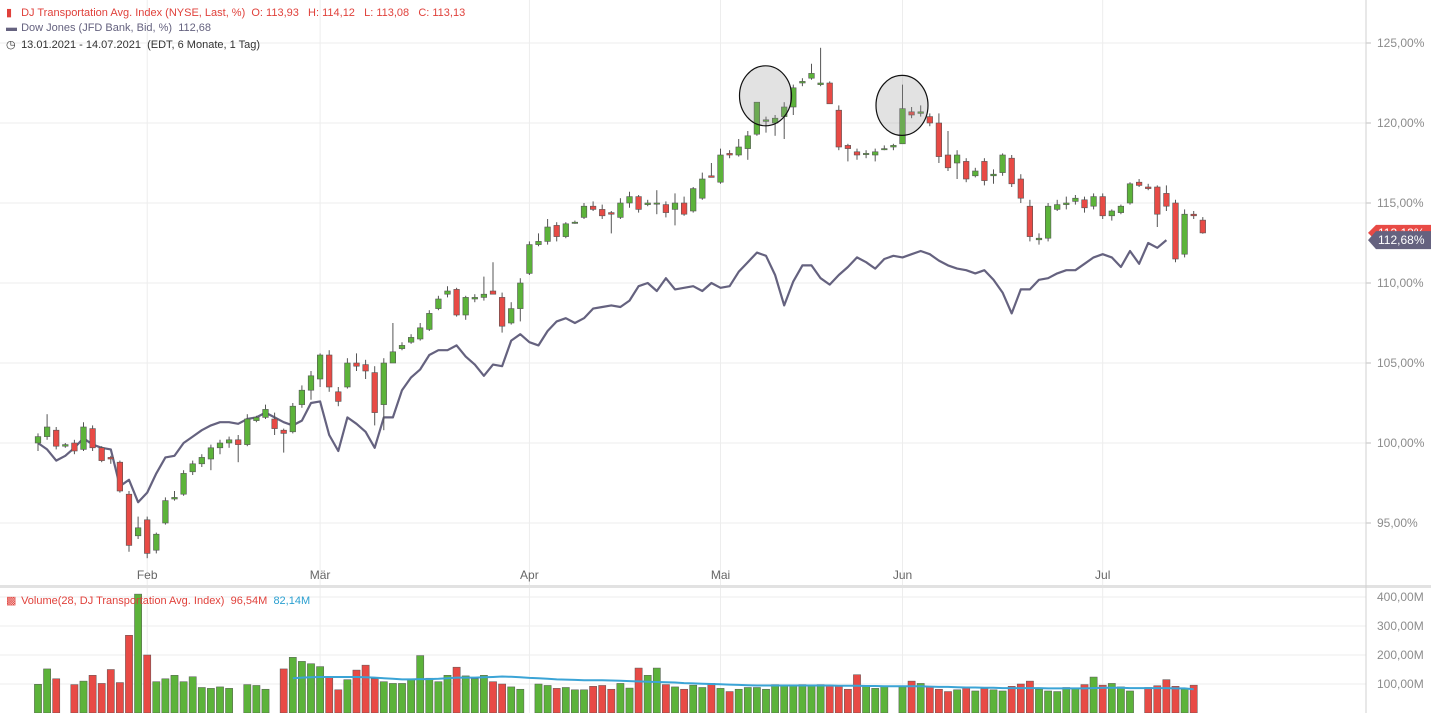 The width and height of the screenshot is (1431, 713). I want to click on volume-average-line, so click(743, 683).